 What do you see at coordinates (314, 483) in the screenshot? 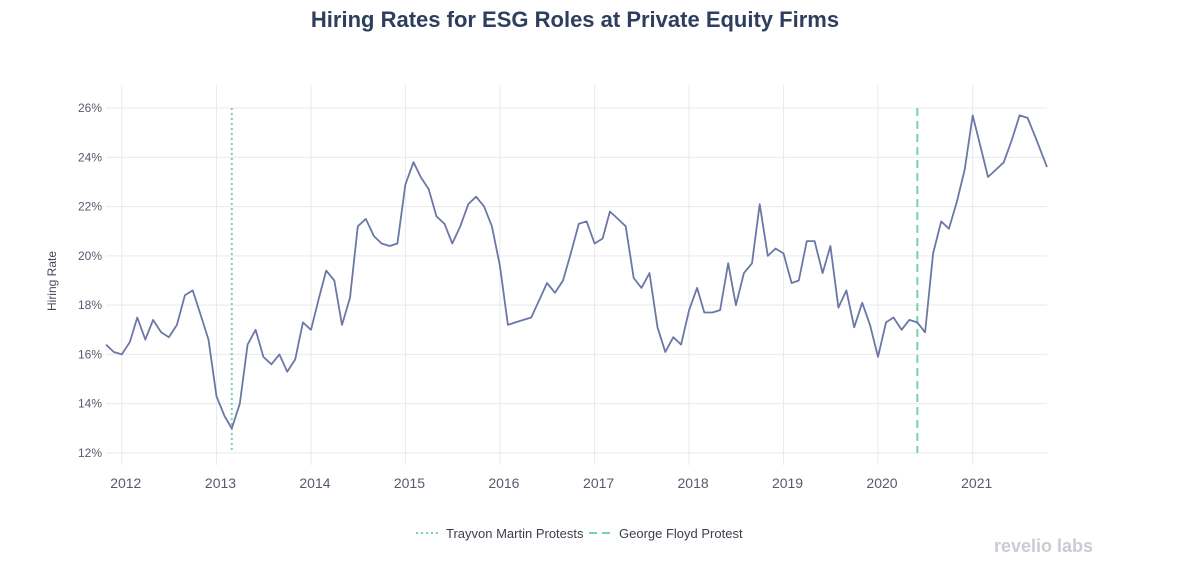
I see `x-tick-label: 2014` at bounding box center [314, 483].